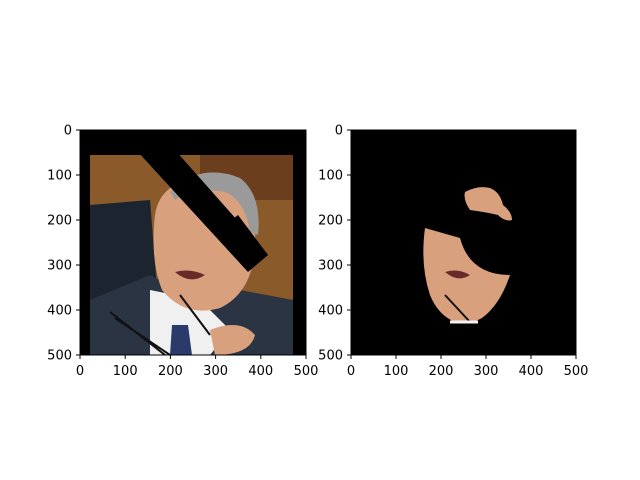 The image size is (640, 480). What do you see at coordinates (215, 371) in the screenshot?
I see `x-tick-label-a-3: 300` at bounding box center [215, 371].